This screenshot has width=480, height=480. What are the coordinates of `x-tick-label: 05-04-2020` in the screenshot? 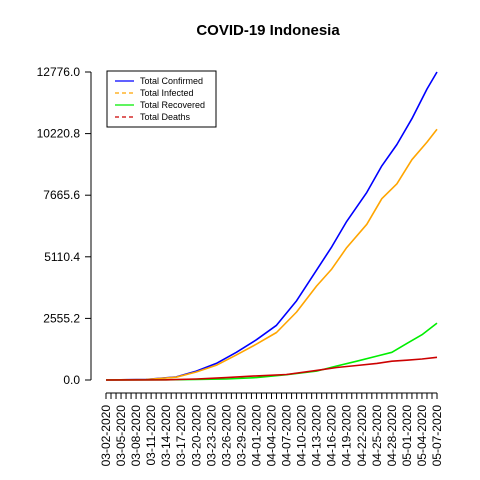 It's located at (422, 436).